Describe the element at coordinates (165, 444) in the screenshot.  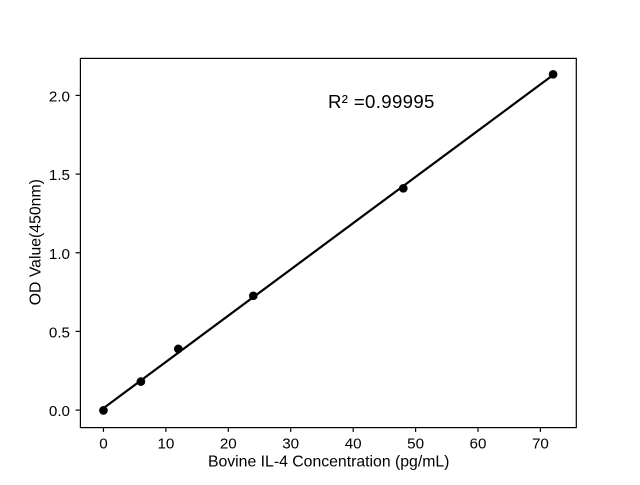
I see `svg-text: 10` at that location.